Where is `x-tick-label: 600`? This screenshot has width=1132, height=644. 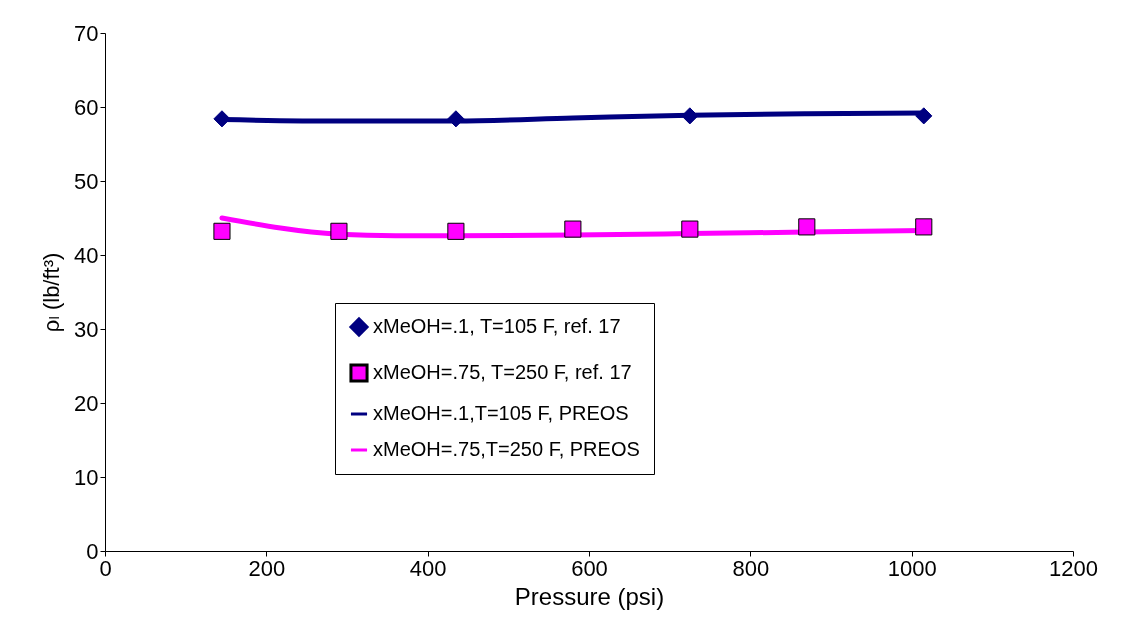 x-tick-label: 600 is located at coordinates (589, 568).